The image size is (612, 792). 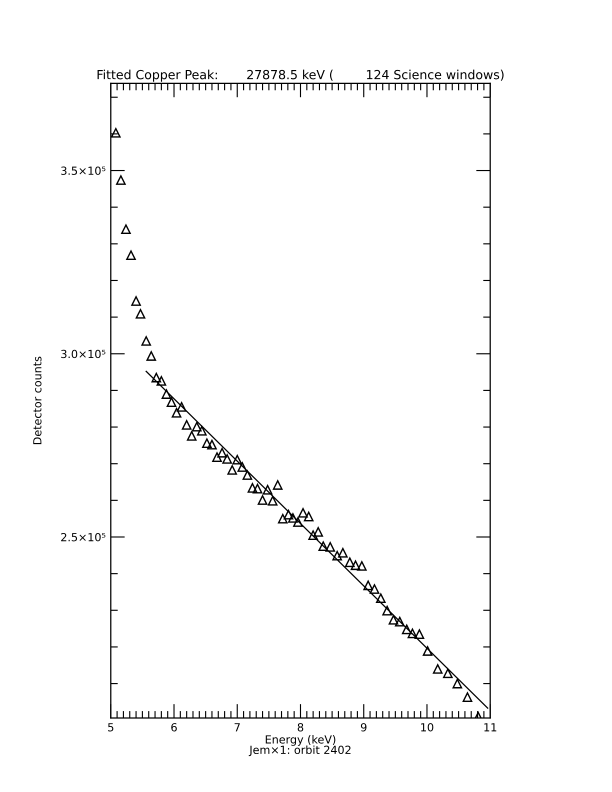 I want to click on x-tick-label: 9, so click(x=363, y=727).